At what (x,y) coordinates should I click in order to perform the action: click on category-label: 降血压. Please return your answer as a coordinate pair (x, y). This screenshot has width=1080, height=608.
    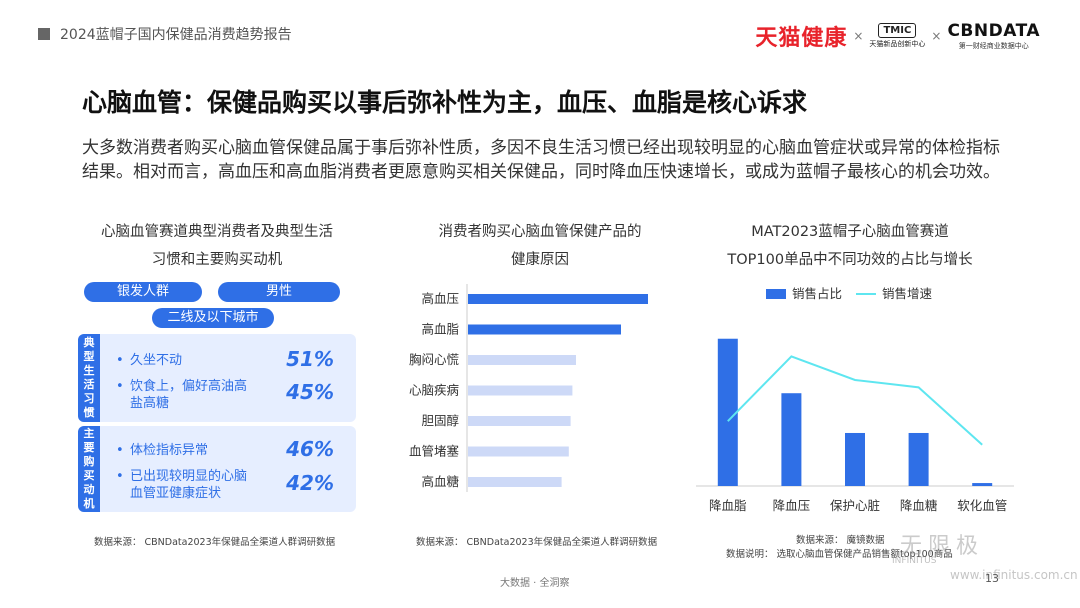
    Looking at the image, I should click on (792, 505).